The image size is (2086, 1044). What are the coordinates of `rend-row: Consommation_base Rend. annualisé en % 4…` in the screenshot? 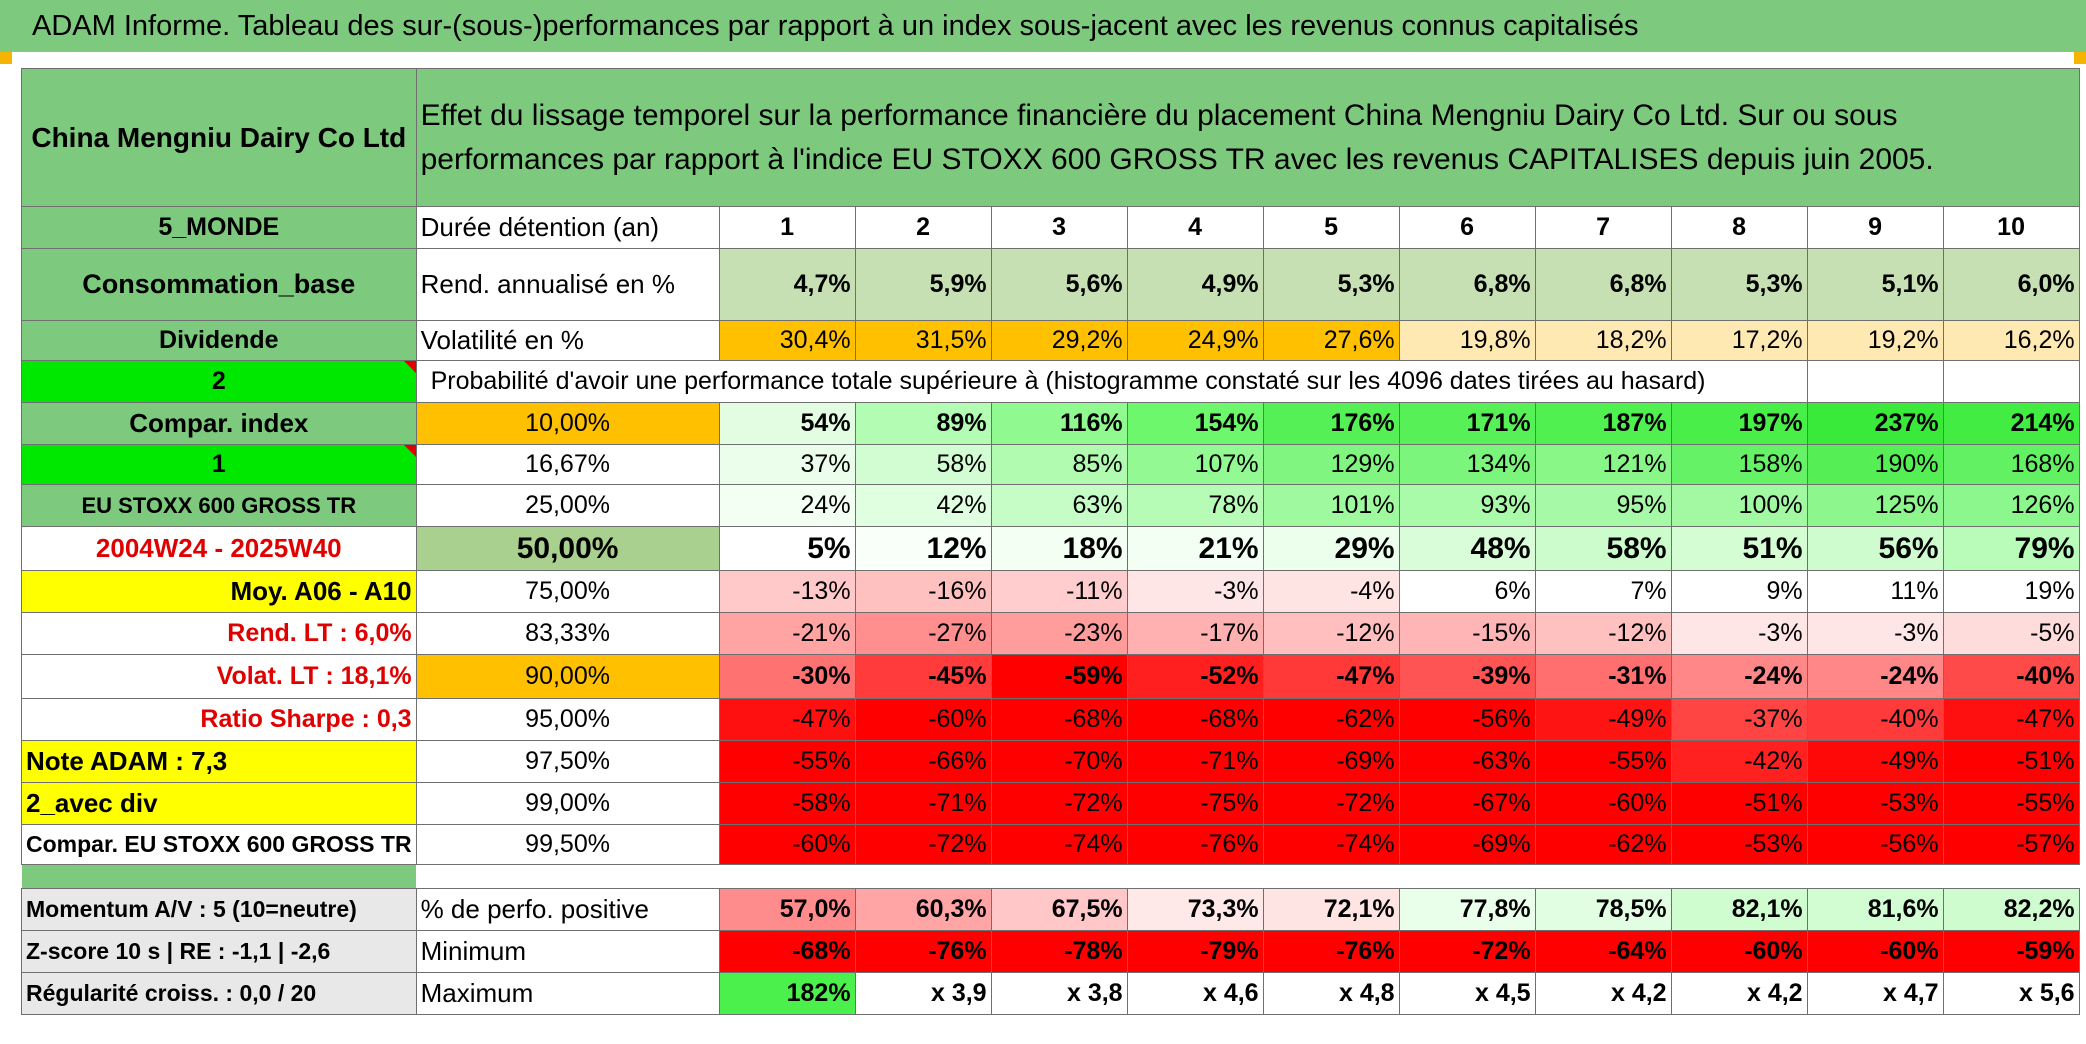 It's located at (1050, 284).